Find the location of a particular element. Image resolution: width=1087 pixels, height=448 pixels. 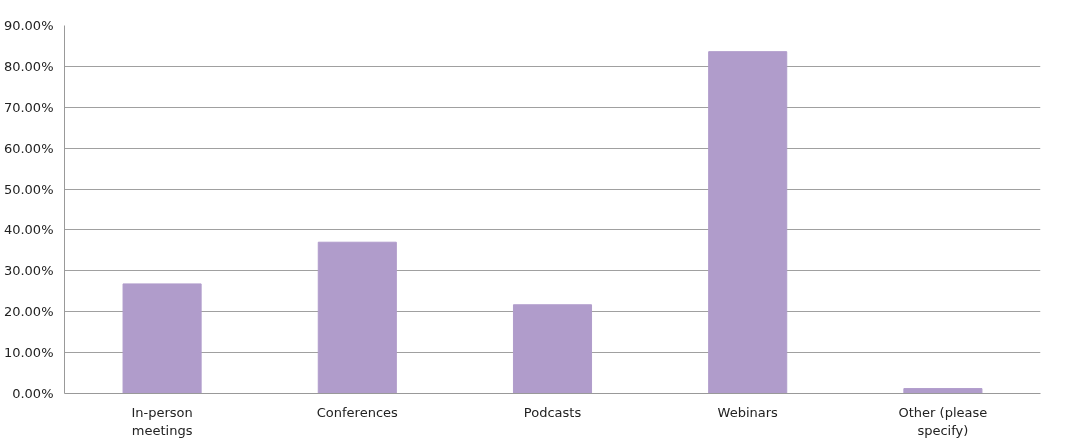

x-tick-label: In-person meetings is located at coordinates (162, 421).